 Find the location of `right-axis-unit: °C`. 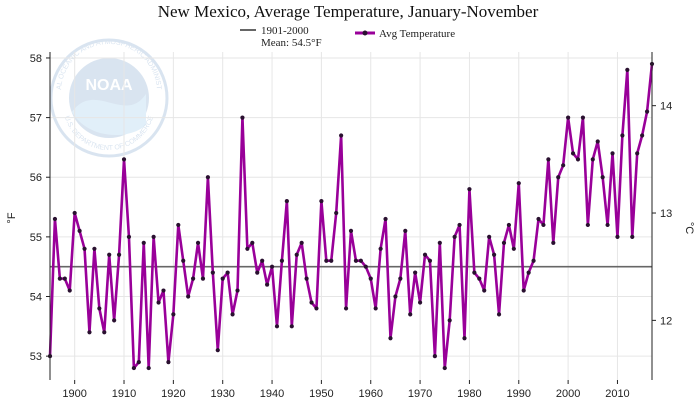

right-axis-unit: °C is located at coordinates (689, 228).